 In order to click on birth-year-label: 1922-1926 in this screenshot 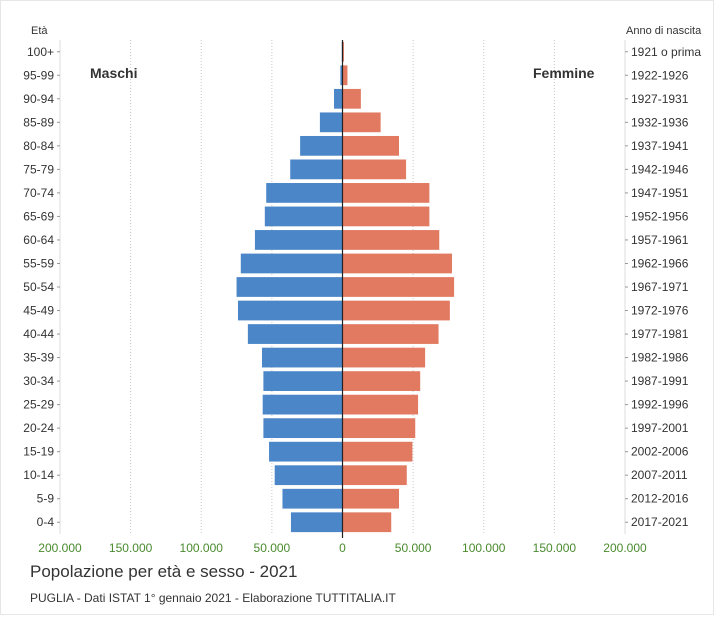, I will do `click(660, 75)`.